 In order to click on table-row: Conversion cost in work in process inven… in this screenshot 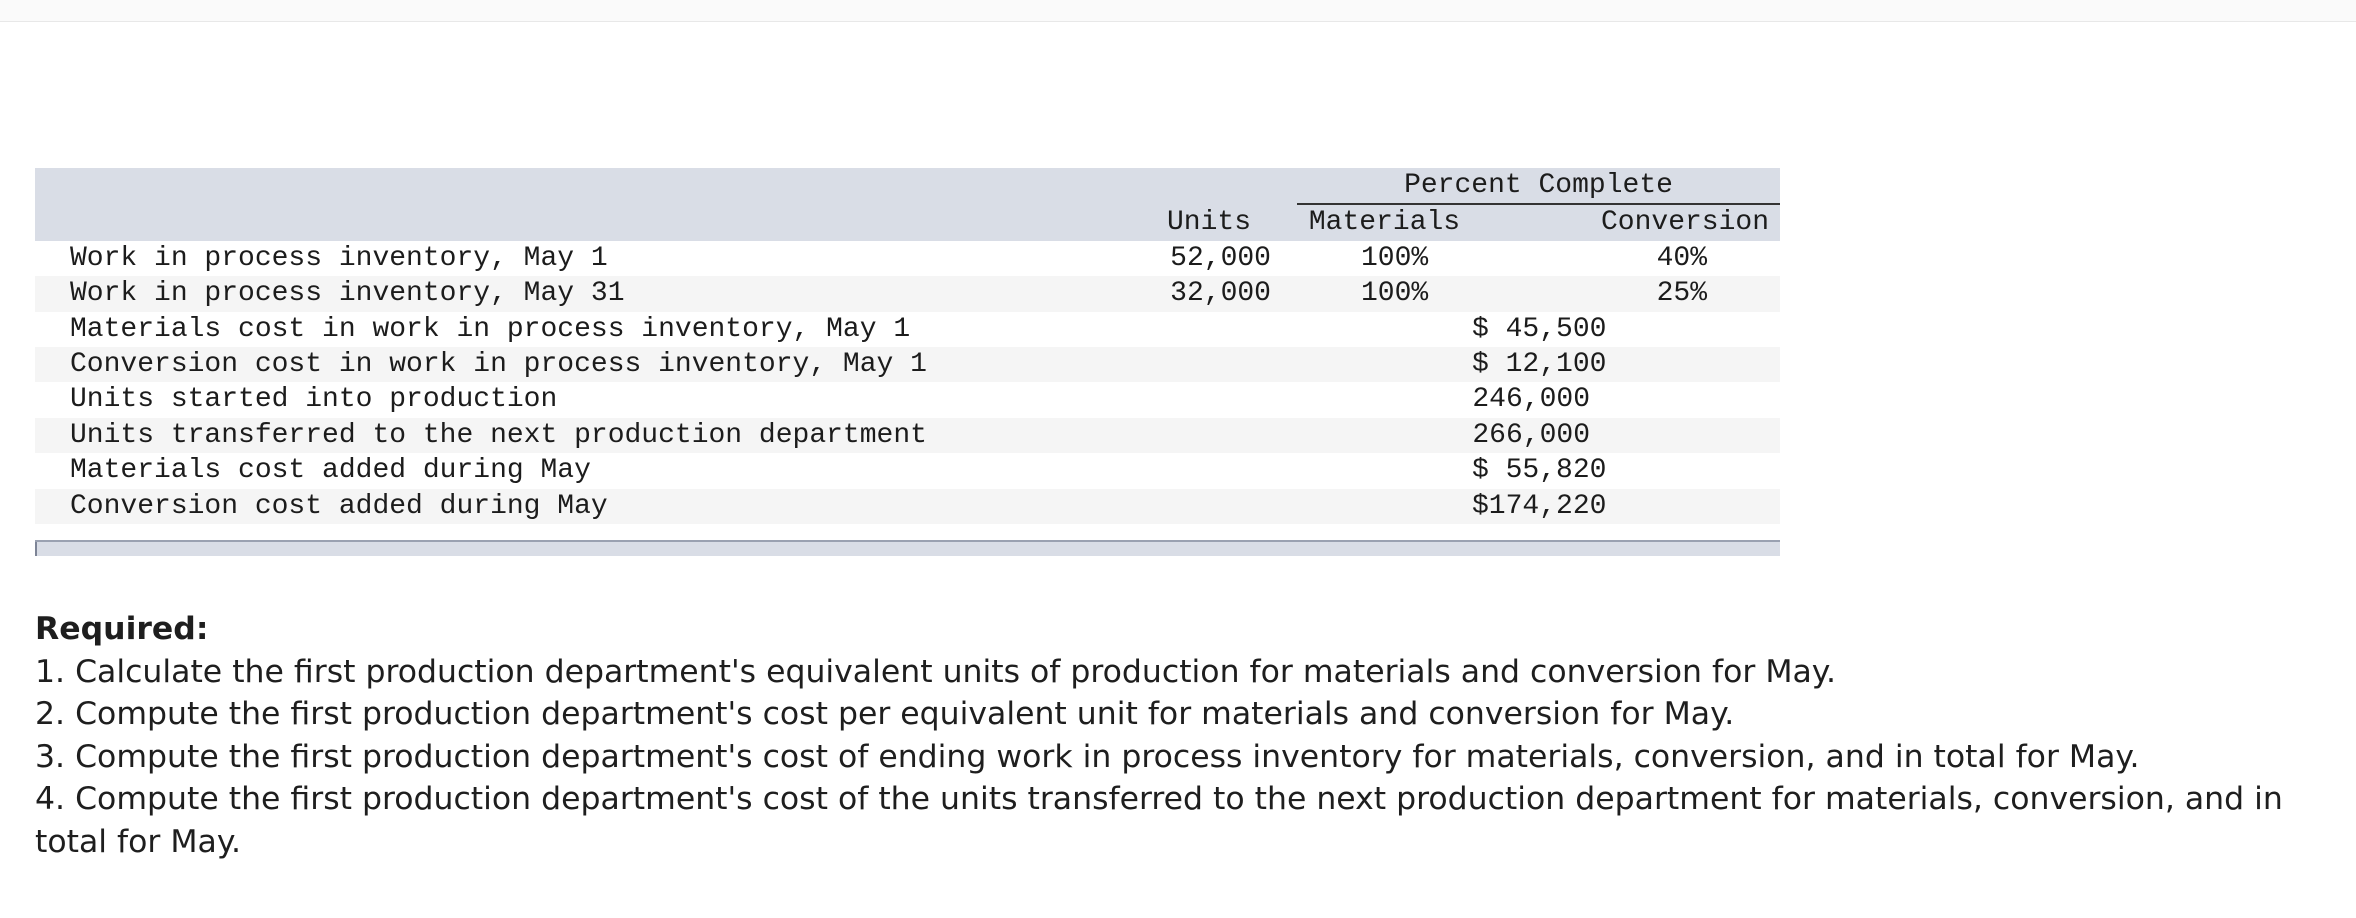, I will do `click(908, 365)`.